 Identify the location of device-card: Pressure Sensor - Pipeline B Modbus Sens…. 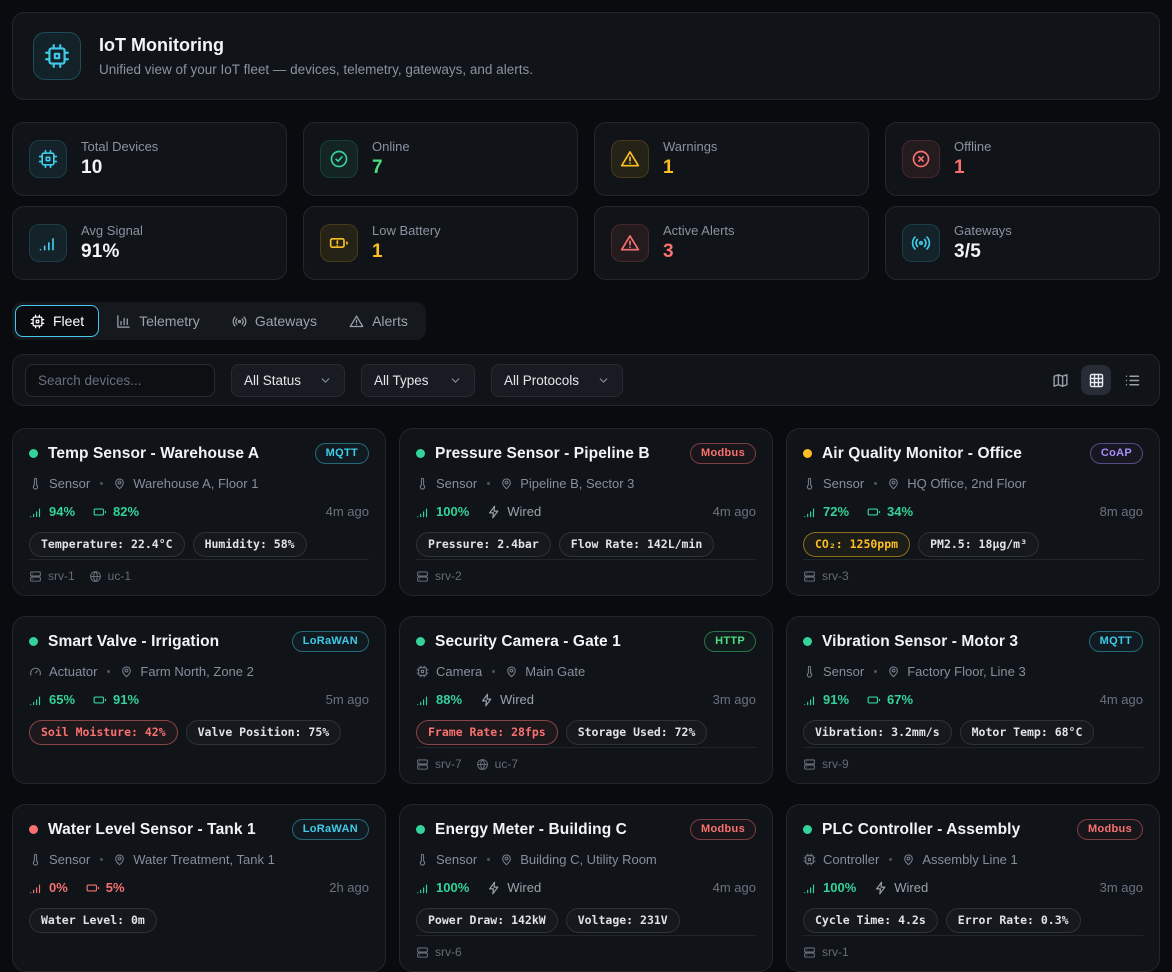
(586, 512).